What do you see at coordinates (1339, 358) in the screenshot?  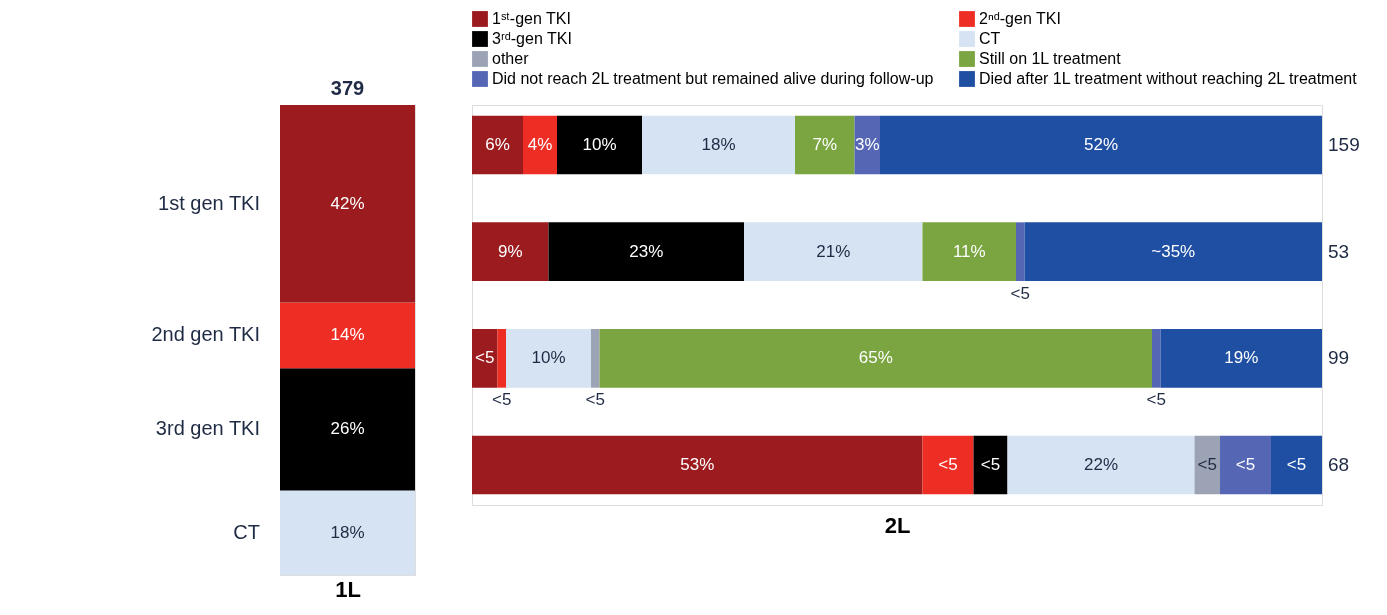 I see `text: 99` at bounding box center [1339, 358].